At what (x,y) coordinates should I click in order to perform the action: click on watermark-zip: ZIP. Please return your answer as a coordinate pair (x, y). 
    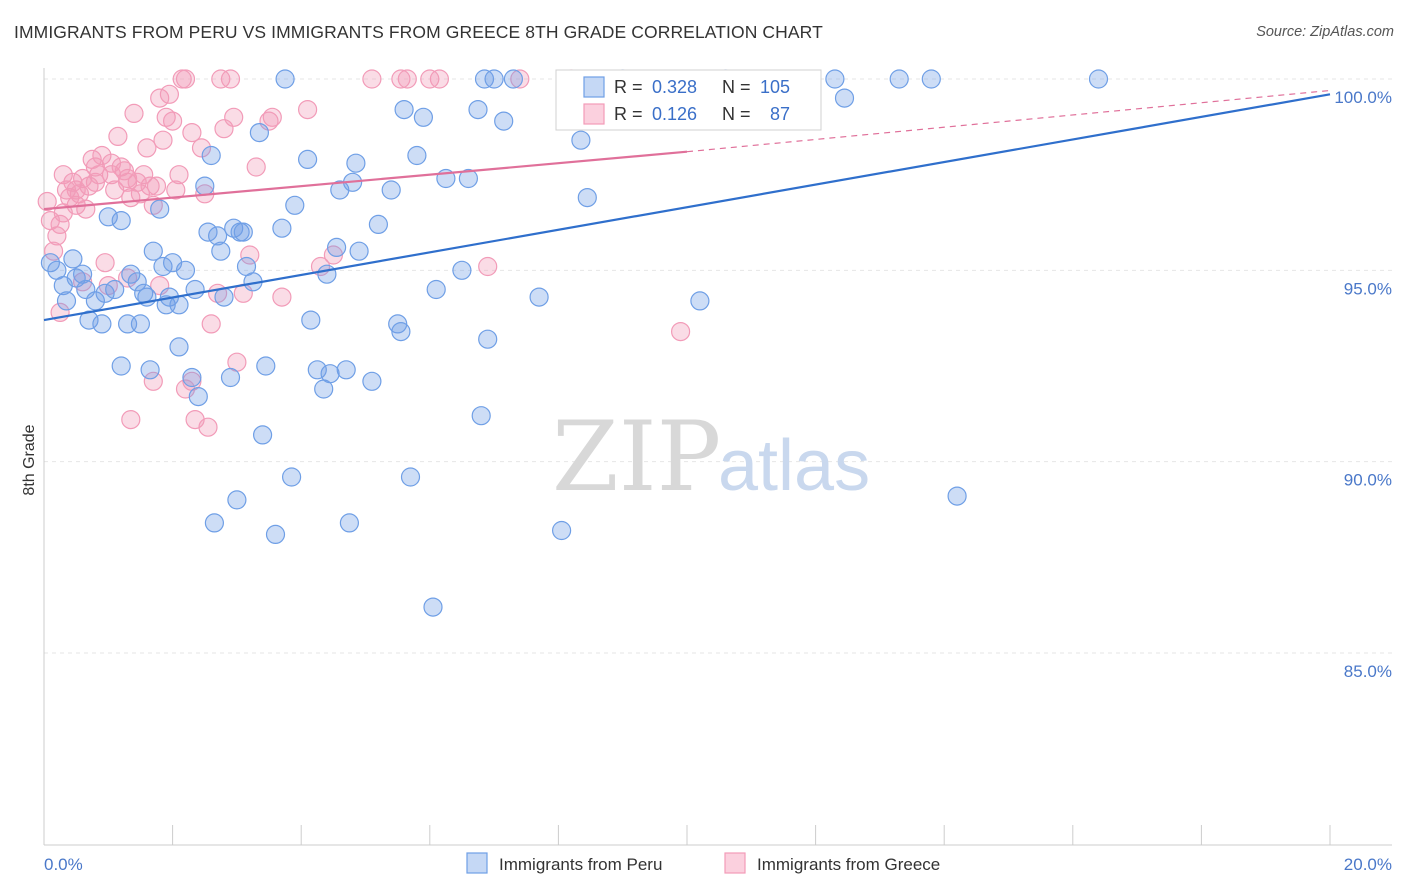
    Looking at the image, I should click on (636, 457).